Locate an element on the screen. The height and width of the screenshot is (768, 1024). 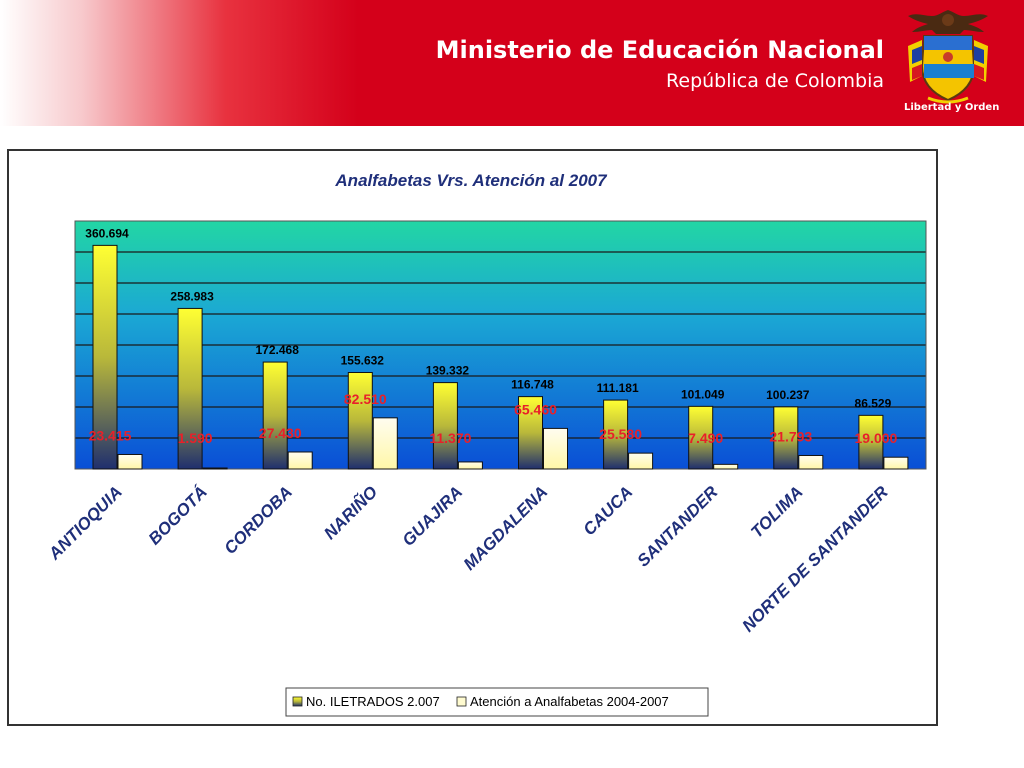
ministry-subtitle: República de Colombia is located at coordinates (775, 81).